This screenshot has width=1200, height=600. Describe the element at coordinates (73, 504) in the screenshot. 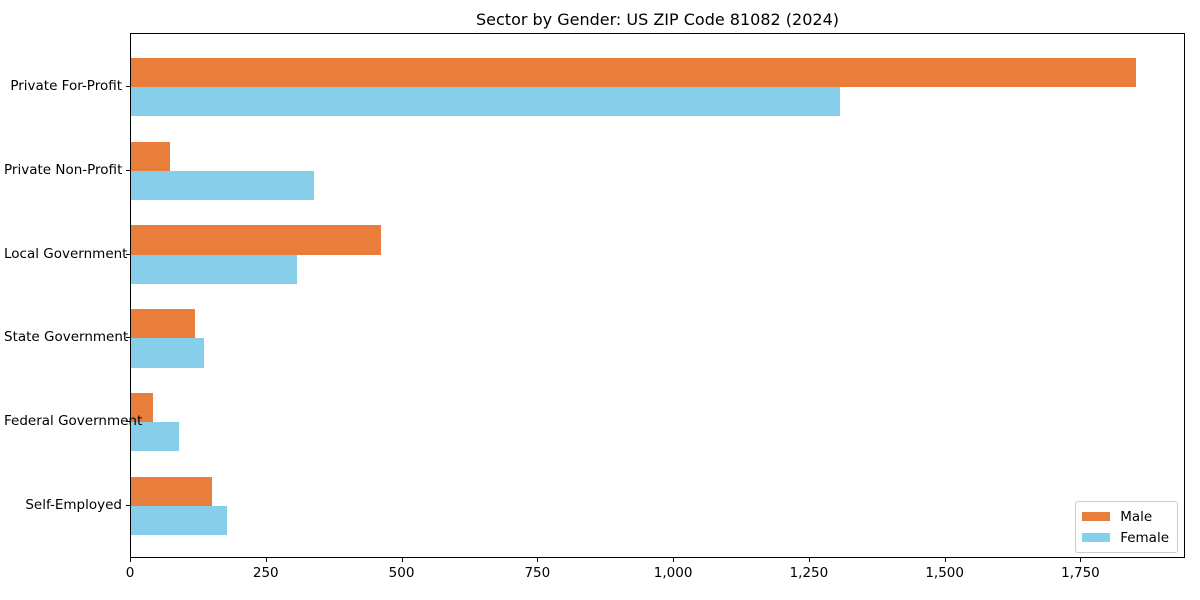

I see `y-tick-label: Self-Employed` at that location.